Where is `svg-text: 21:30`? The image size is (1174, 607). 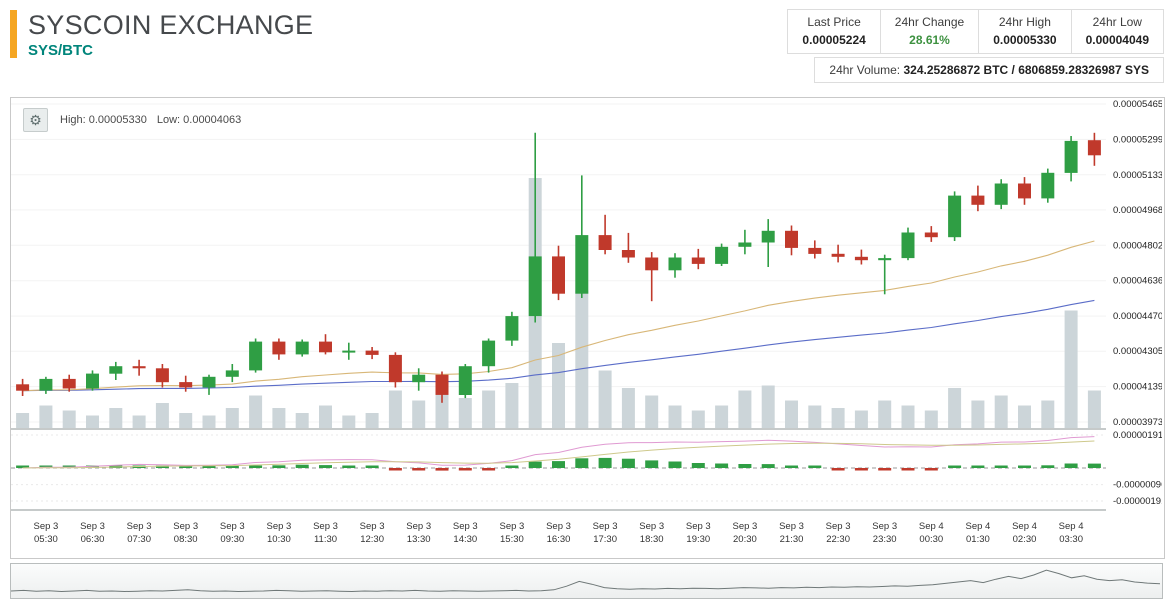
svg-text: 21:30 is located at coordinates (792, 539).